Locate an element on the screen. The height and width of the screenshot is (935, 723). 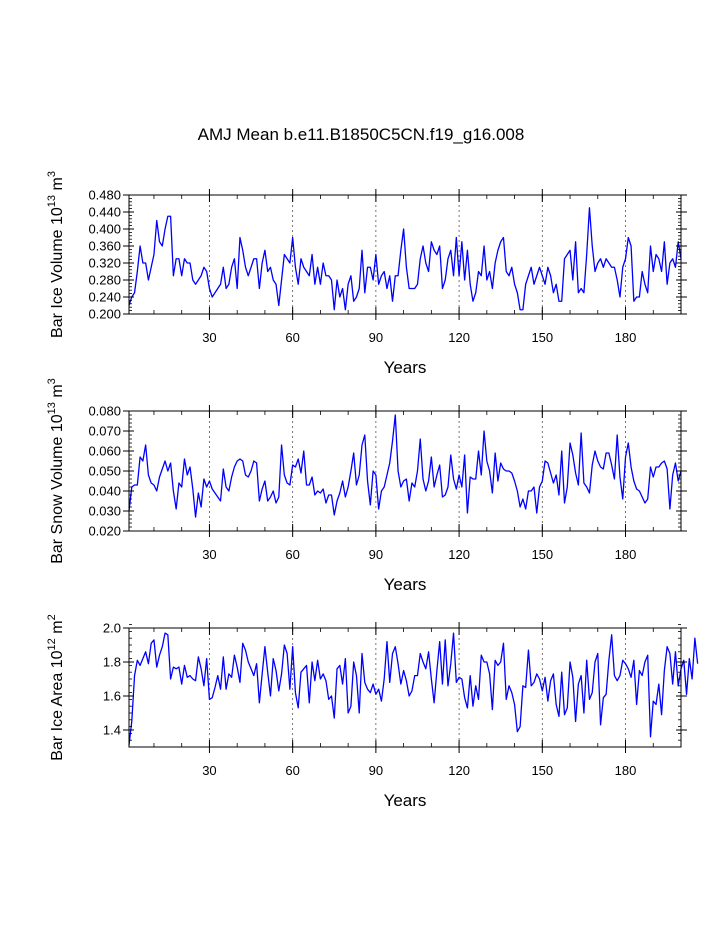
y-tick-label: 0.030 is located at coordinates (104, 511).